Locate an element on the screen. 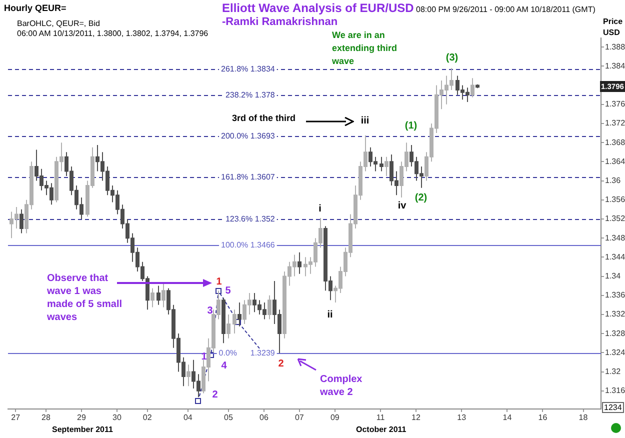 The image size is (625, 438). text: 08:00 PM 9/26/2011 - 09:00 AM 10/18/2011 (GMT) is located at coordinates (506, 9).